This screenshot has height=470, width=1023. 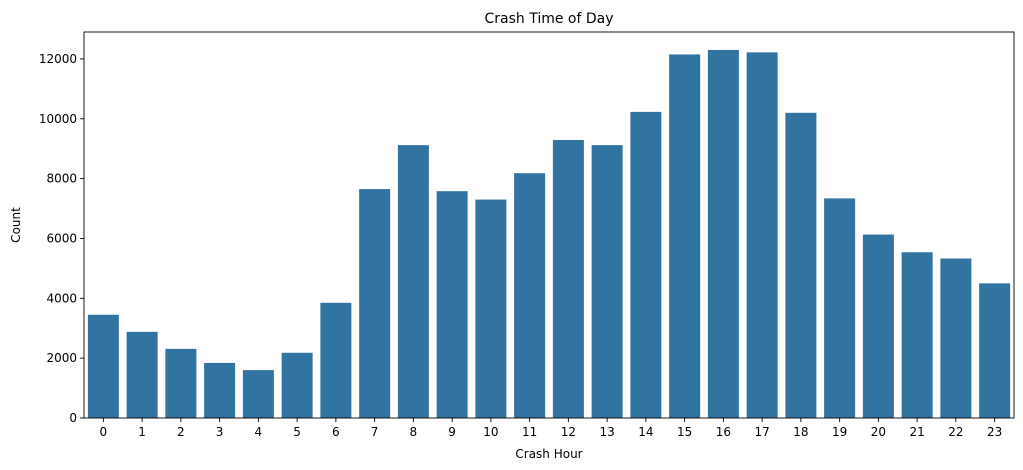 I want to click on x-tick-label: 17, so click(x=761, y=432).